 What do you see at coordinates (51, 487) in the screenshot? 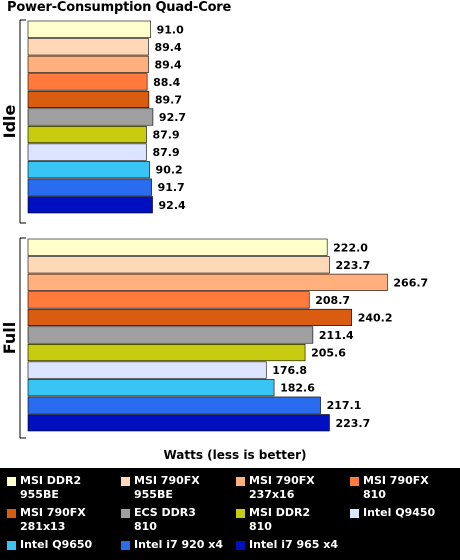
I see `legend-label: MSI DDR2 955BE` at bounding box center [51, 487].